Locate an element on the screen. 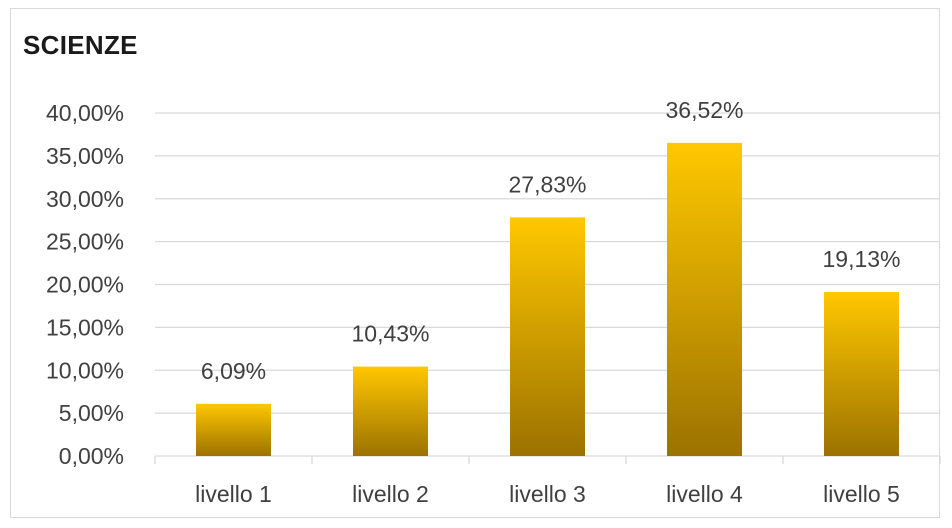  y-tick-label: 20,00% is located at coordinates (85, 285).